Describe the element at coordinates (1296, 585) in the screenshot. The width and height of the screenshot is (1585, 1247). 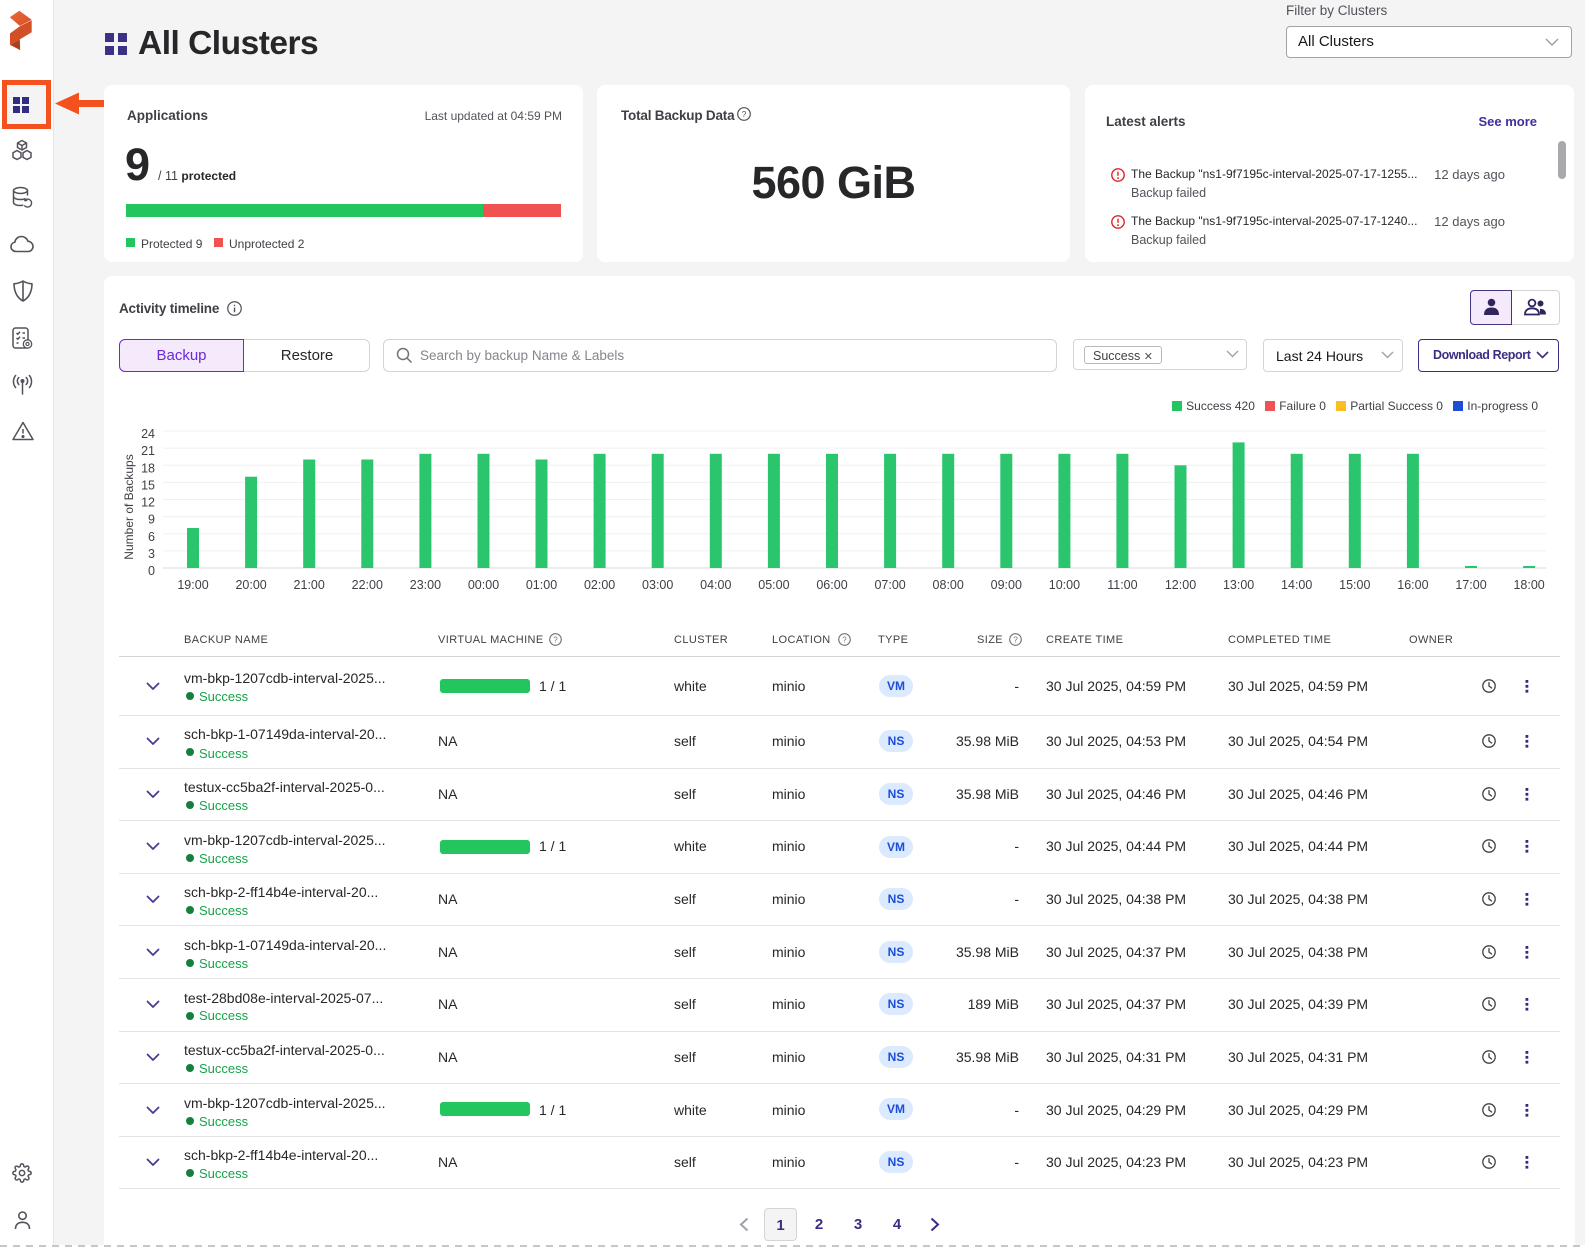
I see `svg-text: 14:00` at that location.